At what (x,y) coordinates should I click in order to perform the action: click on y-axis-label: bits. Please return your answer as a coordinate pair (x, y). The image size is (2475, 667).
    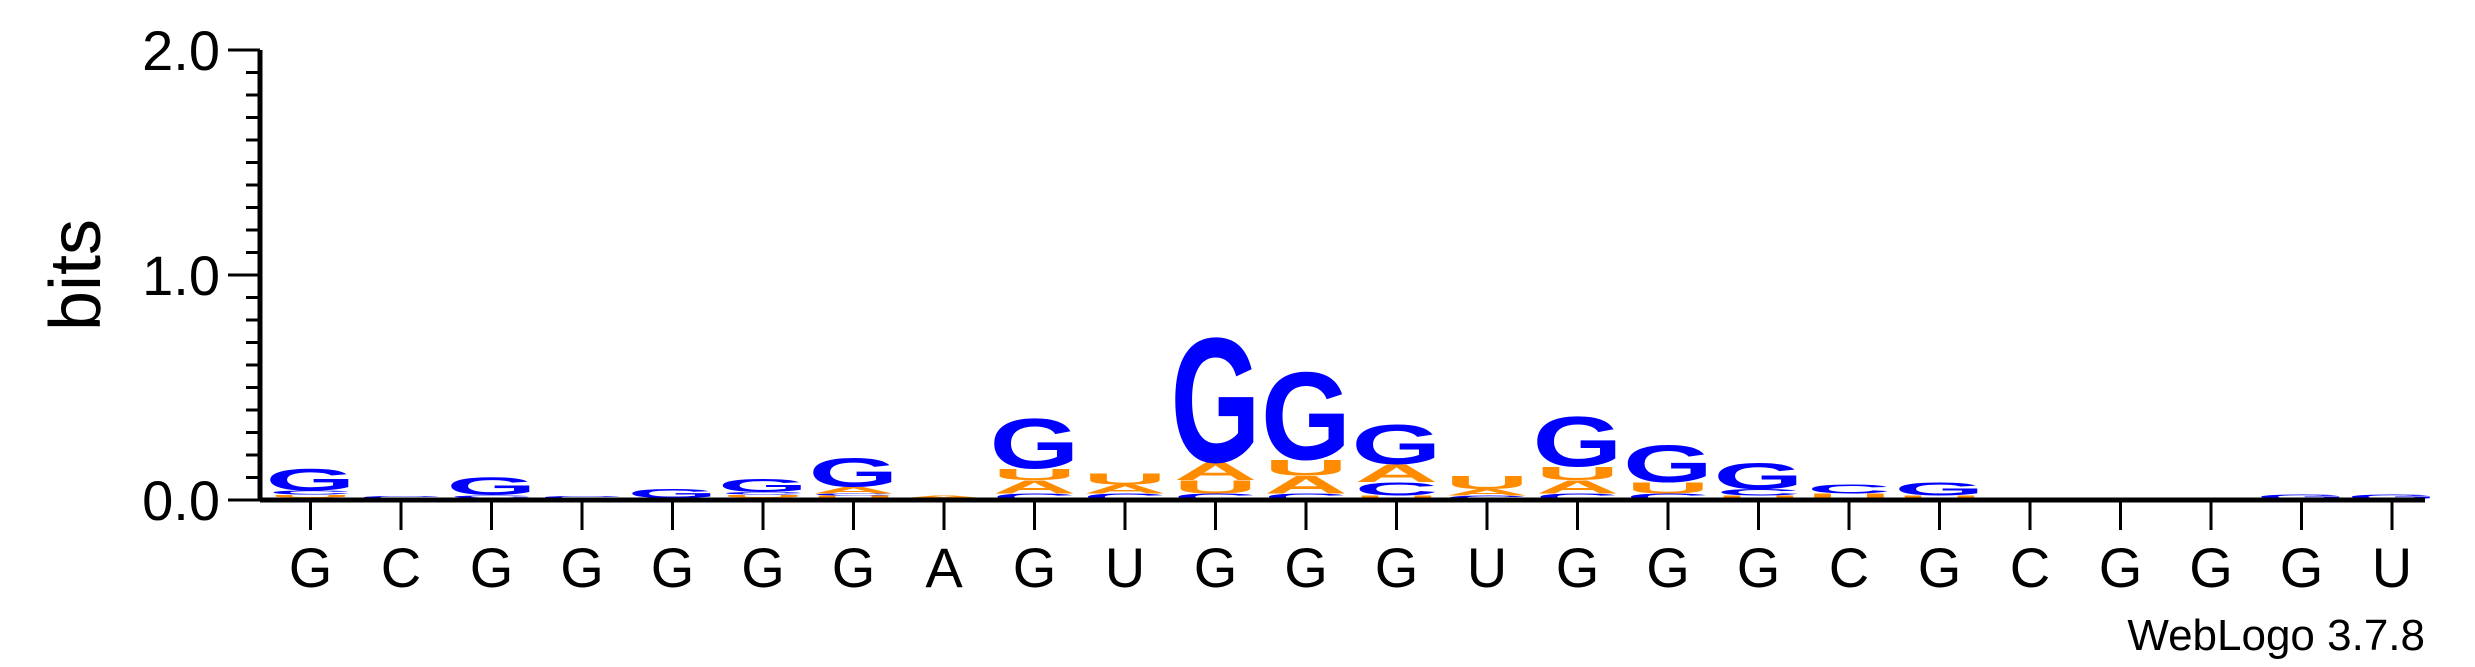
    Looking at the image, I should click on (76, 275).